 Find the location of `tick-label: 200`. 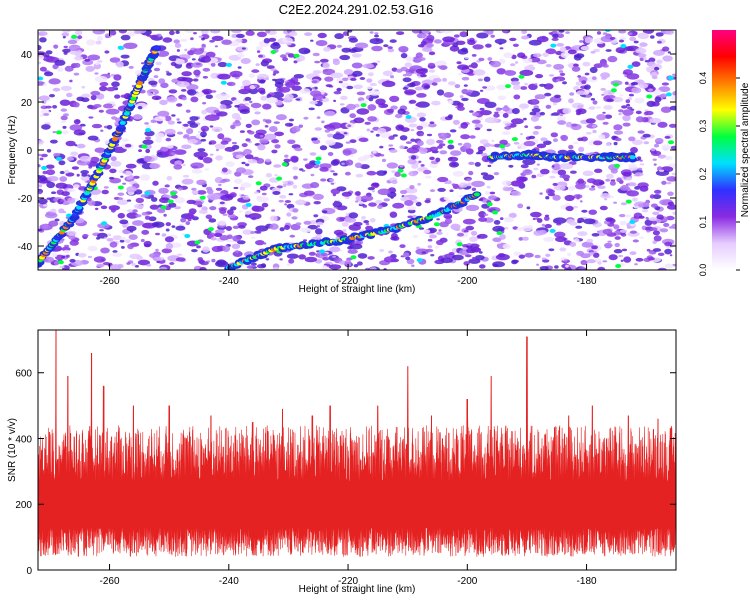

tick-label: 200 is located at coordinates (23, 505).